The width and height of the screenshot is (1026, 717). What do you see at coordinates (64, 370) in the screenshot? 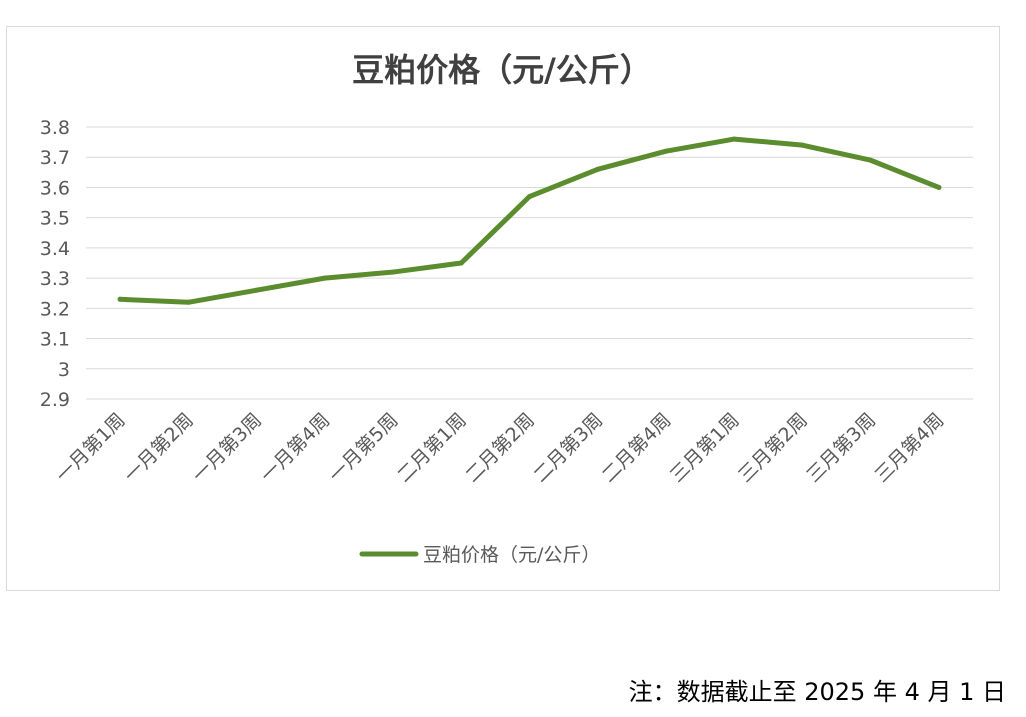
I see `y-tick-label: 3` at bounding box center [64, 370].